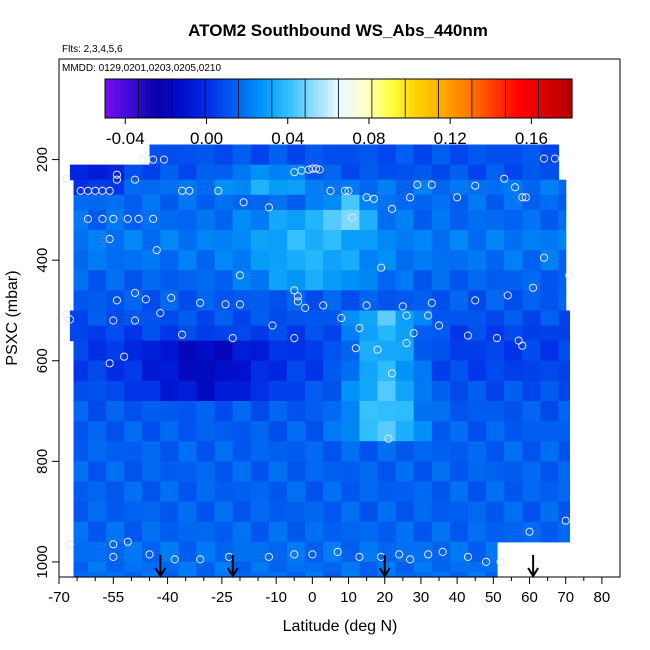 This screenshot has width=650, height=650. What do you see at coordinates (287, 138) in the screenshot?
I see `colorbar-tick-label: 0.04` at bounding box center [287, 138].